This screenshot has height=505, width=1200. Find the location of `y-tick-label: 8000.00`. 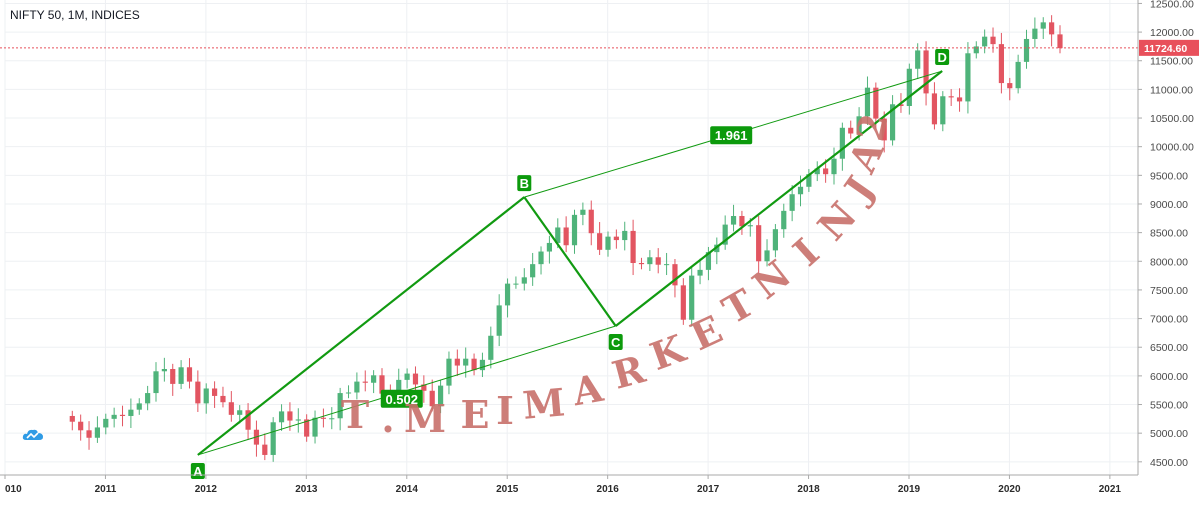

y-tick-label: 8000.00 is located at coordinates (1169, 262).